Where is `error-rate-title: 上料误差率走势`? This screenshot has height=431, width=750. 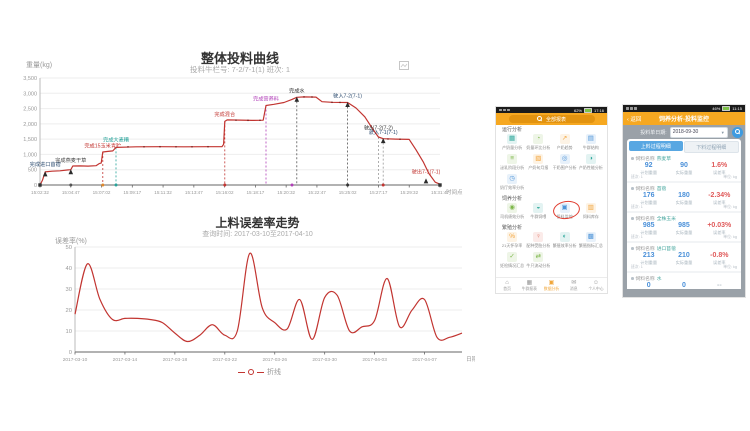 error-rate-title: 上料误差率走势 is located at coordinates (257, 223).